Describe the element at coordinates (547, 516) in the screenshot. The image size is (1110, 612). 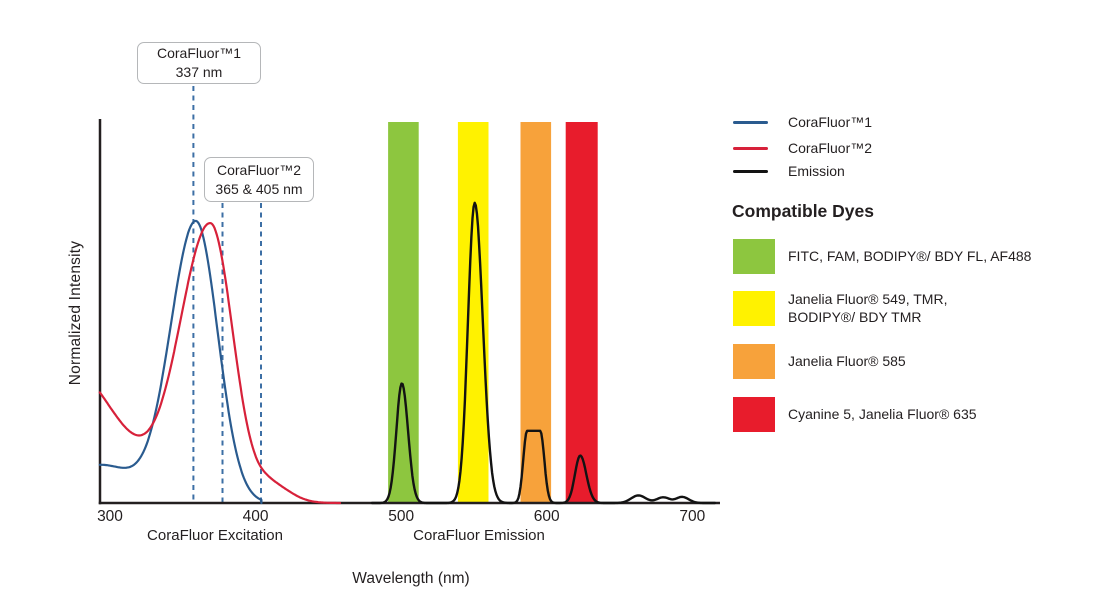
I see `x-tick-label-600: 600` at that location.